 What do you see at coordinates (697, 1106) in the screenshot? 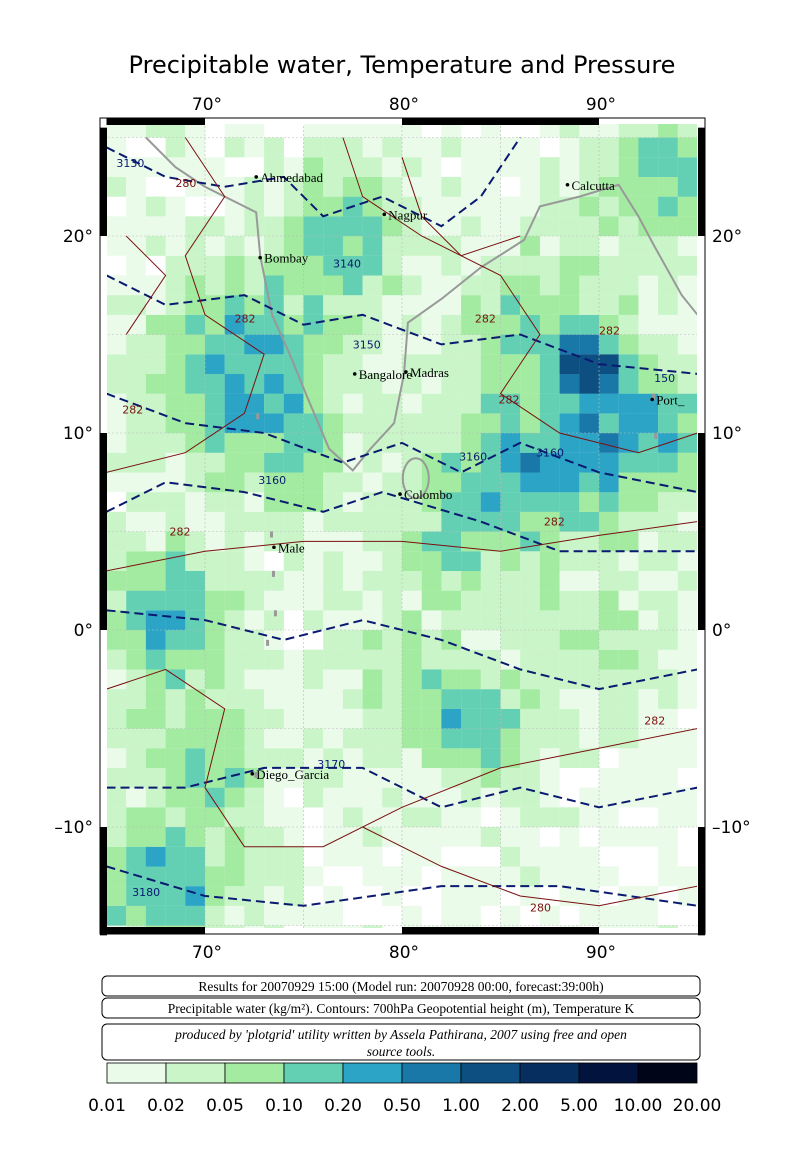
I see `colorbar-label: 20.00` at bounding box center [697, 1106].